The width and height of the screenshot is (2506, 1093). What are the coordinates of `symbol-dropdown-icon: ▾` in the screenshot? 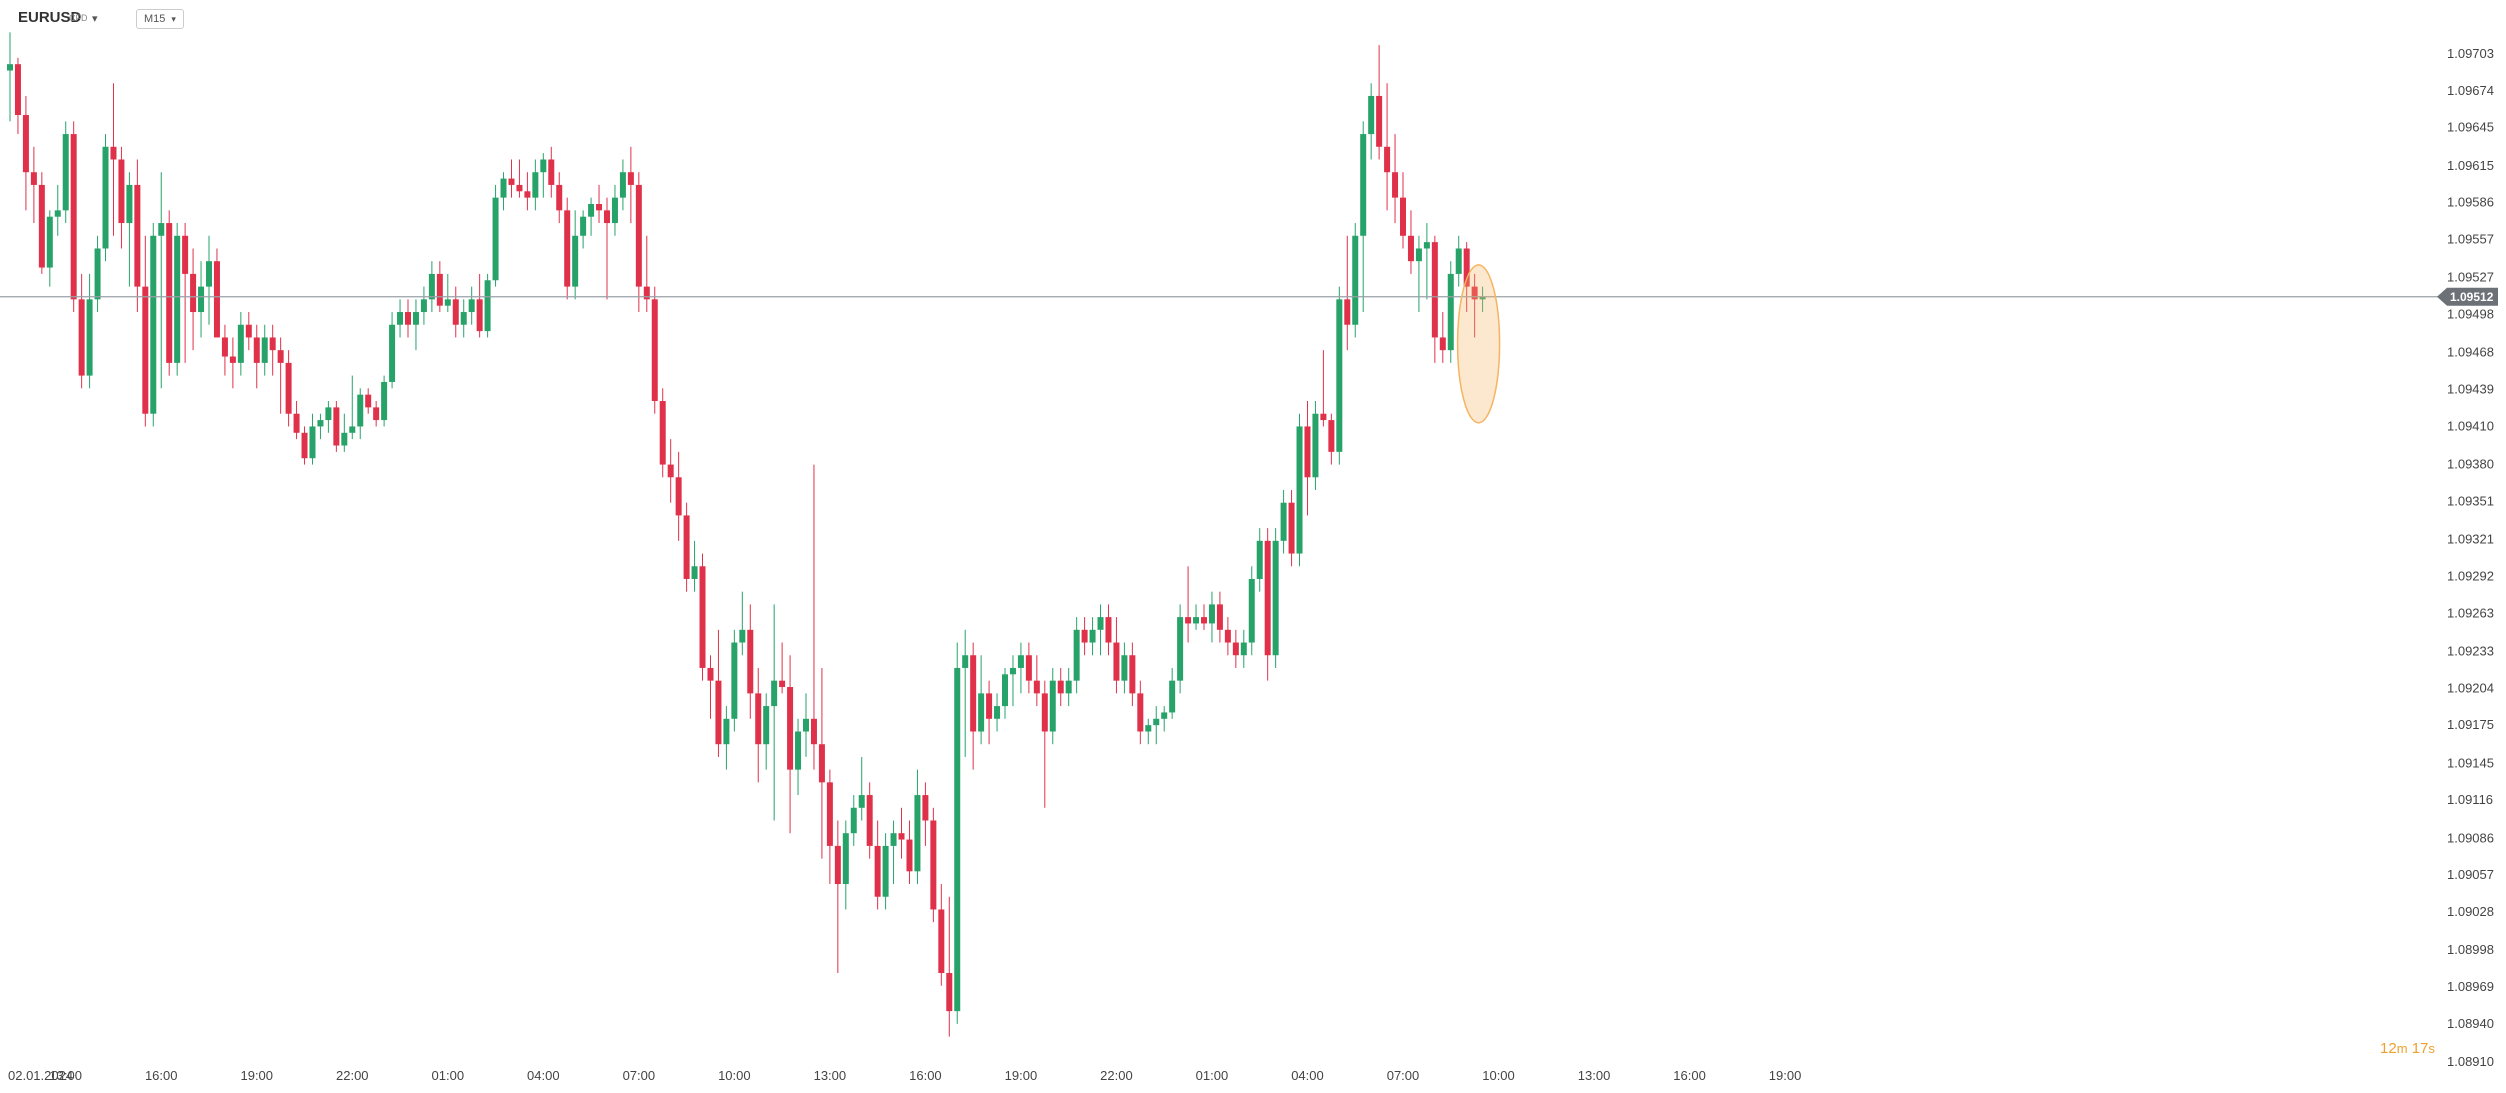 It's located at (95, 19).